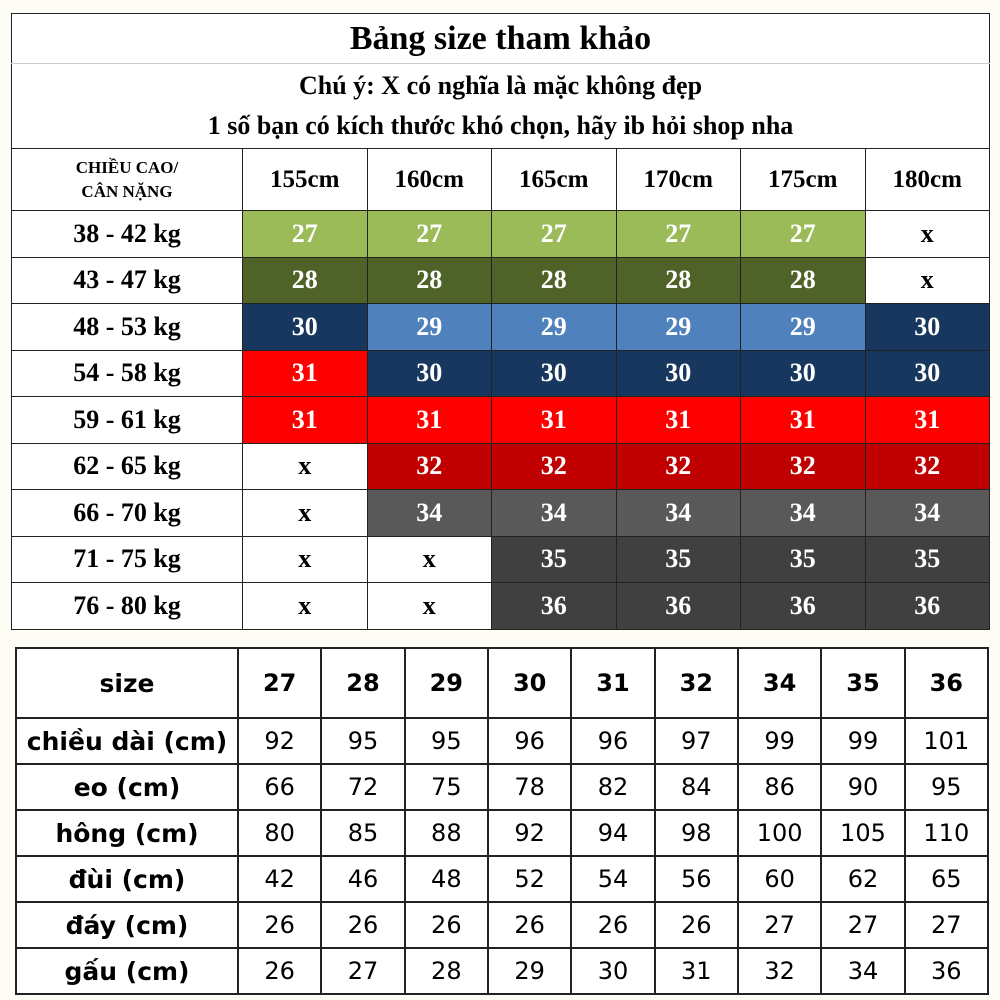 The image size is (1000, 1000). I want to click on table-row: 43 - 47 kg 28 28 28 28 28 x, so click(500, 280).